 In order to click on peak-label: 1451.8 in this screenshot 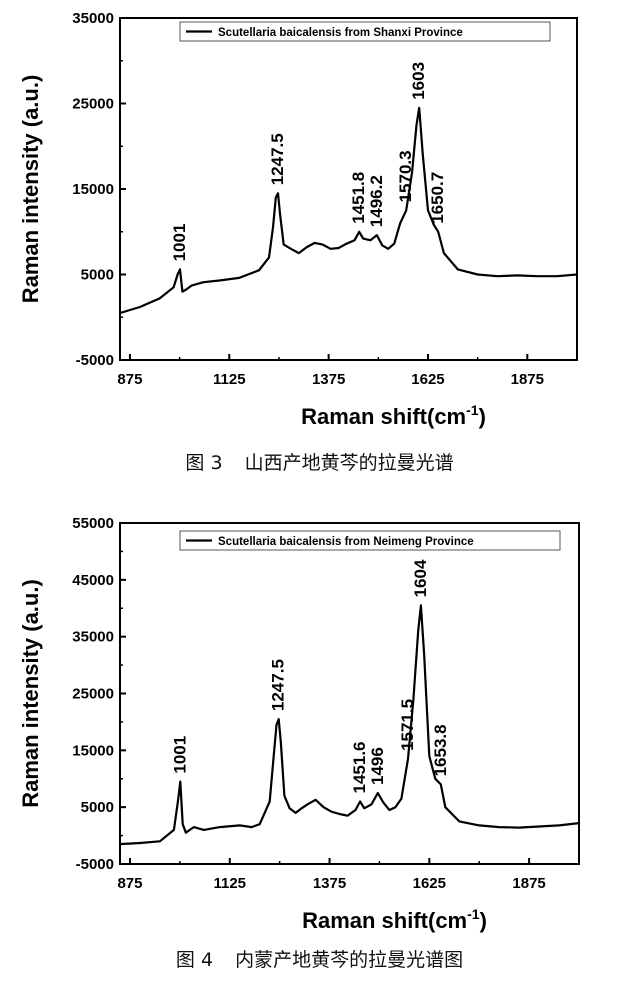, I will do `click(358, 198)`.